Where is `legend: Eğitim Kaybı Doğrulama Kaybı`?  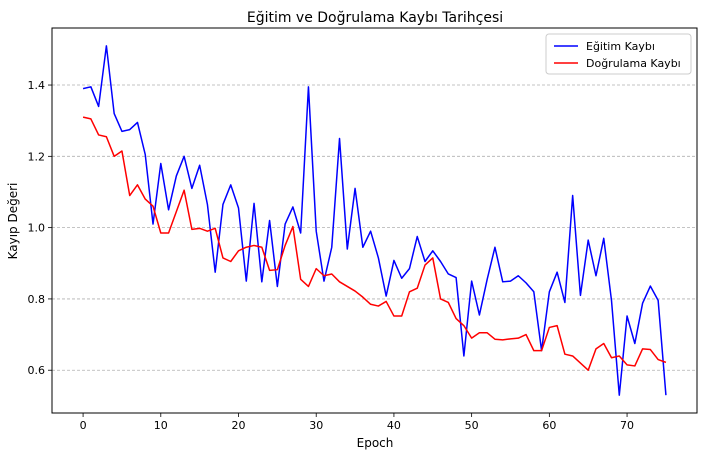 legend: Eğitim Kaybı Doğrulama Kaybı is located at coordinates (618, 54).